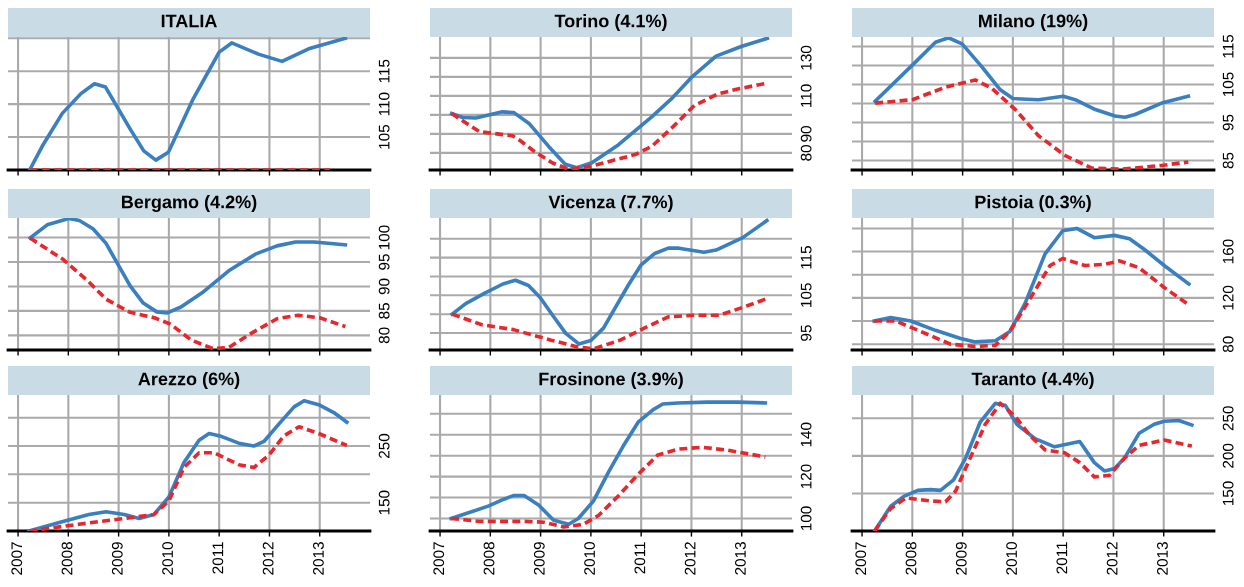 The width and height of the screenshot is (1244, 587). Describe the element at coordinates (1228, 251) in the screenshot. I see `y-tick-label: 160` at that location.